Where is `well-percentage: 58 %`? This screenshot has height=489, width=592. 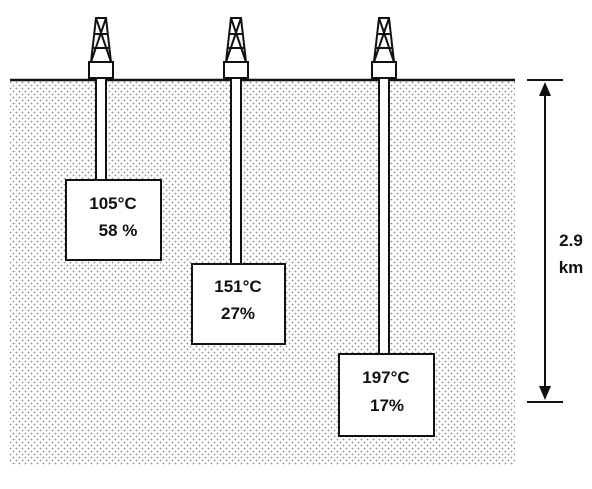
well-percentage: 58 % is located at coordinates (118, 230).